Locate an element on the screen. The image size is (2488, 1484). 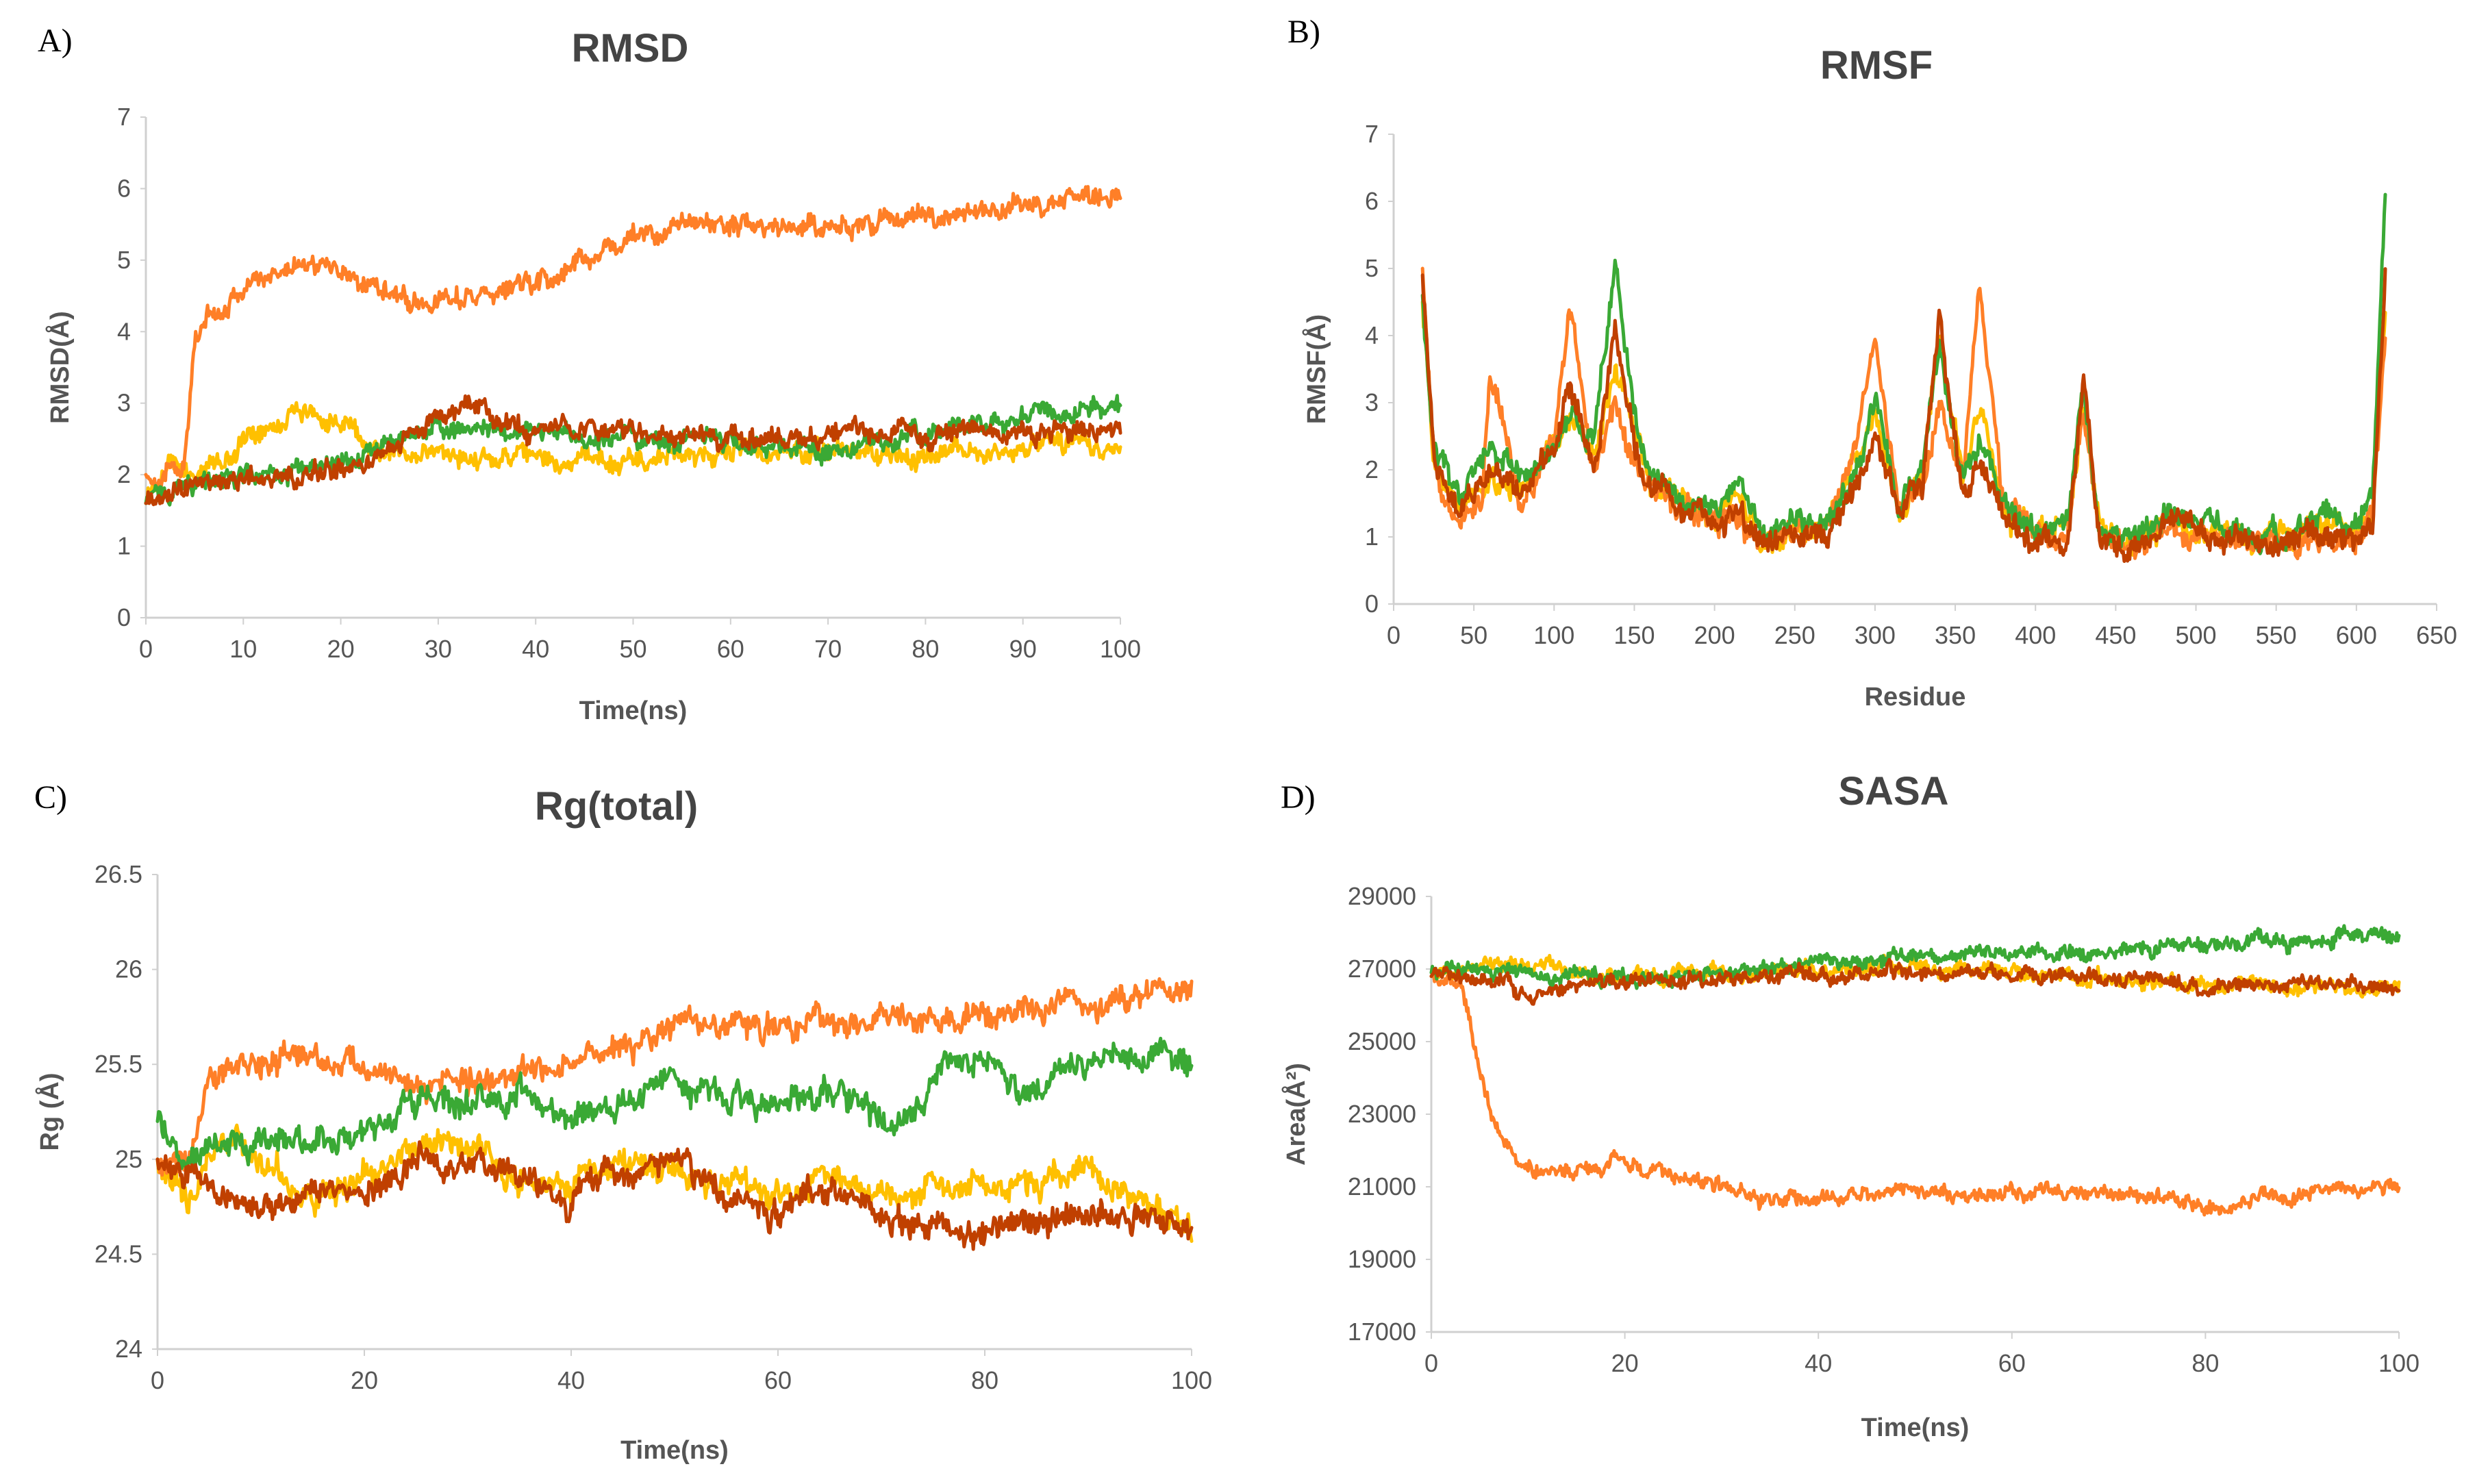
y-tick-label: 25 is located at coordinates (128, 1159).